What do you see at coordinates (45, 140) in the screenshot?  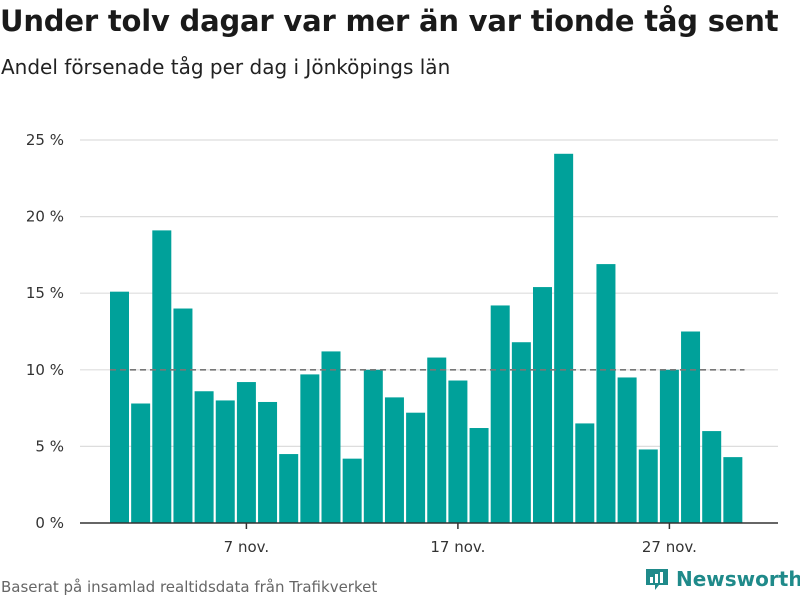 I see `y-tick-label: 25 %` at bounding box center [45, 140].